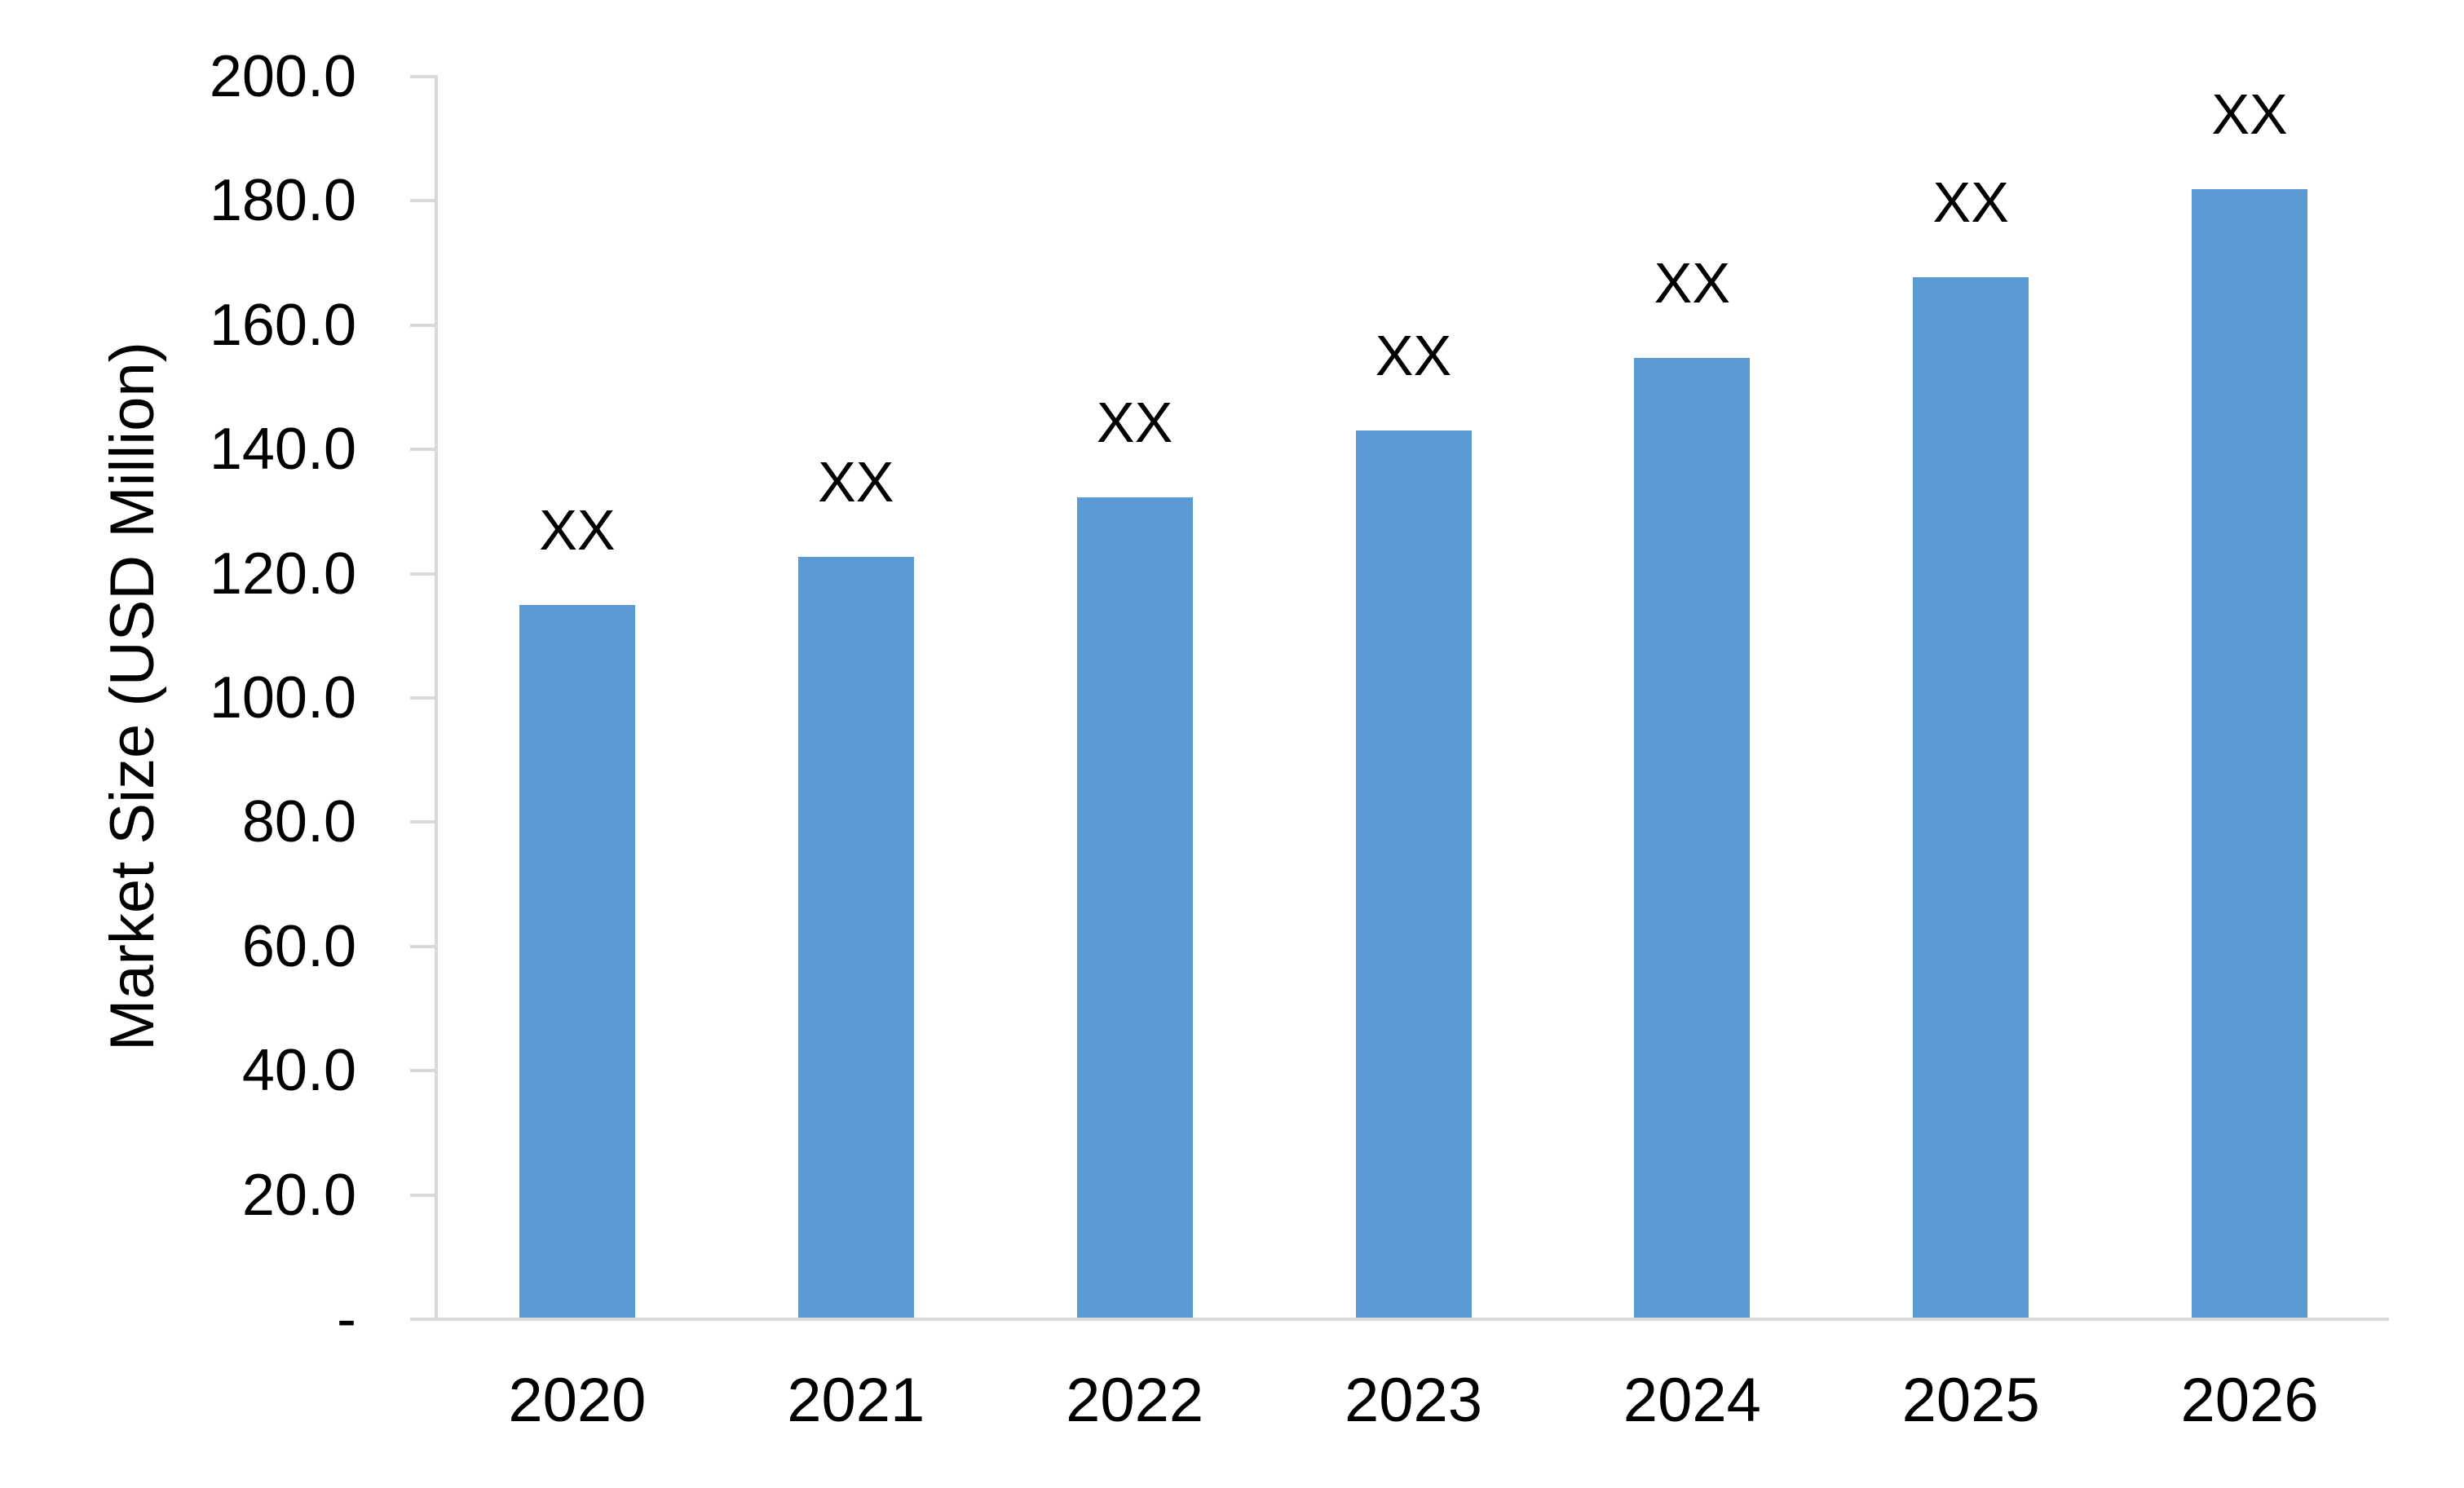 Image resolution: width=2464 pixels, height=1488 pixels. I want to click on y-tick-label: 140.0, so click(282, 450).